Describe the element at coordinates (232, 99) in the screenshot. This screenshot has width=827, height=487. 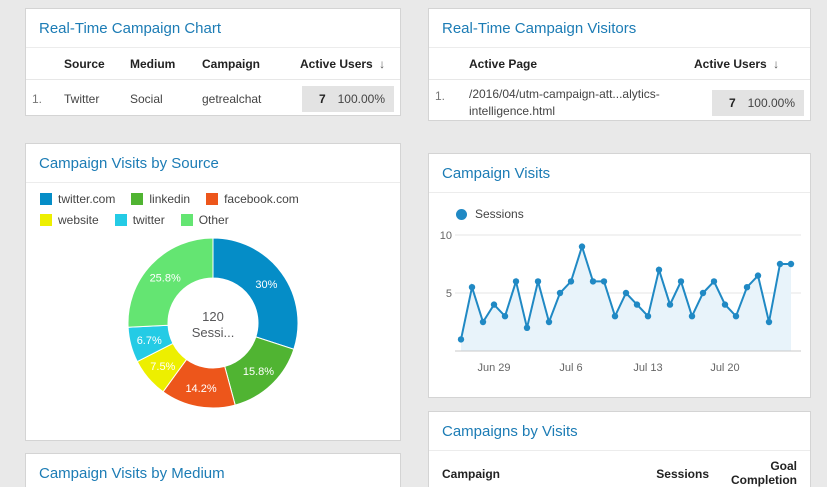
I see `row-campaign: getrealchat` at that location.